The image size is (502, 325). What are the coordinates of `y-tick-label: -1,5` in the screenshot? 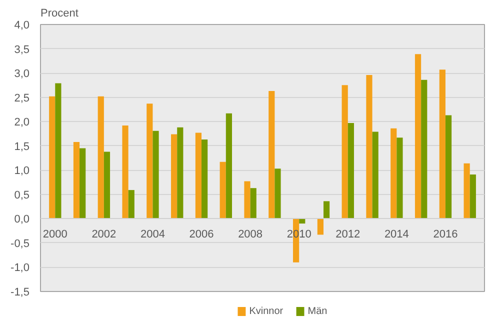 It's located at (20, 292).